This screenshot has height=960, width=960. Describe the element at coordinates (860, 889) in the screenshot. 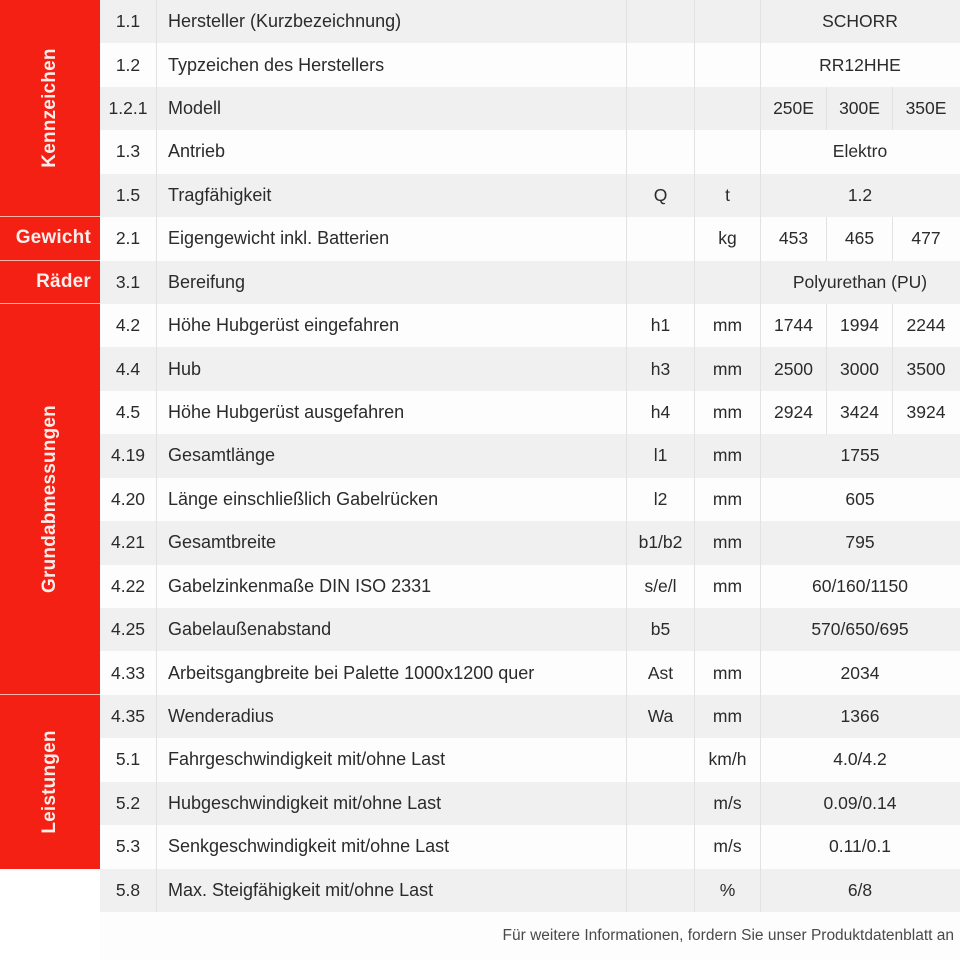

I see `row-value: 6/8` at that location.